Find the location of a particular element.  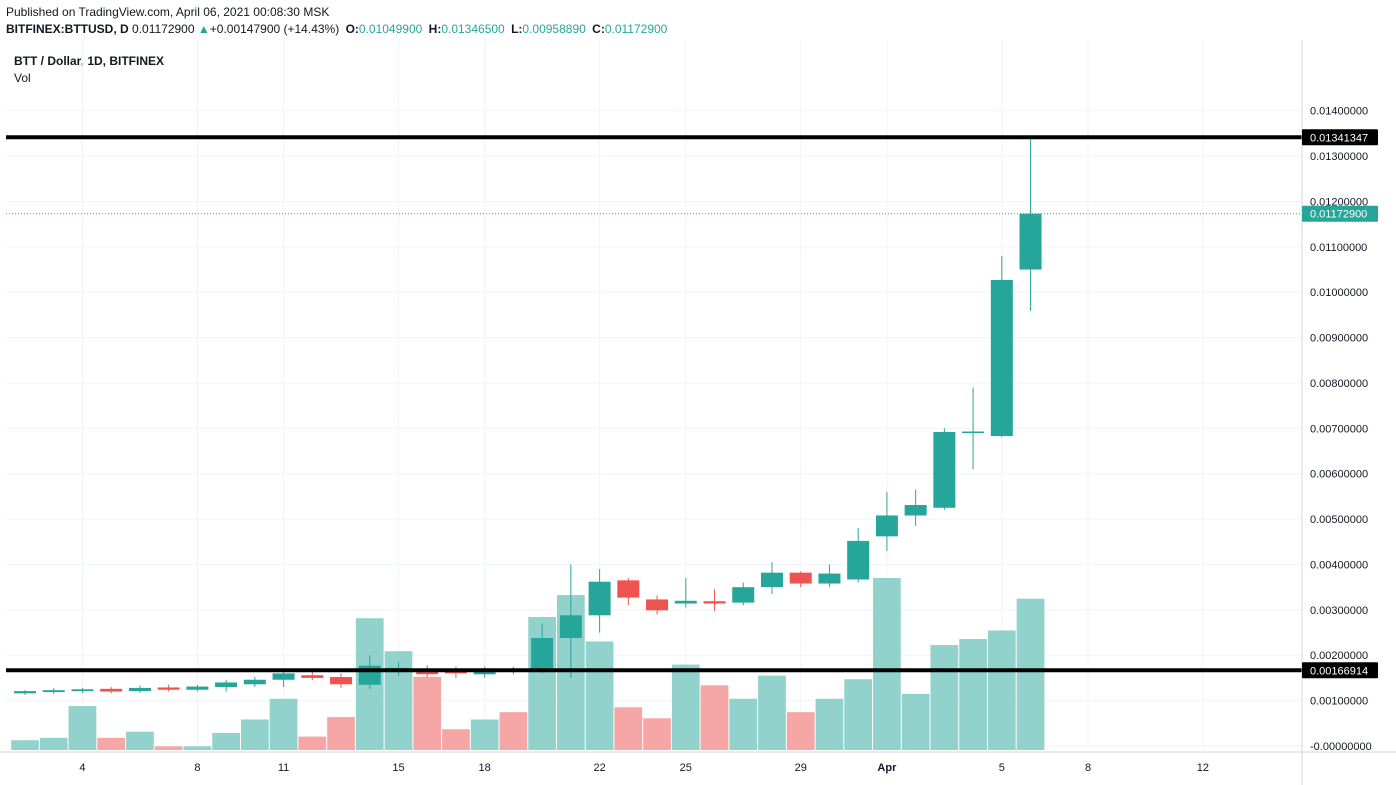

y-tick-label: 0.00700000 is located at coordinates (1339, 429).